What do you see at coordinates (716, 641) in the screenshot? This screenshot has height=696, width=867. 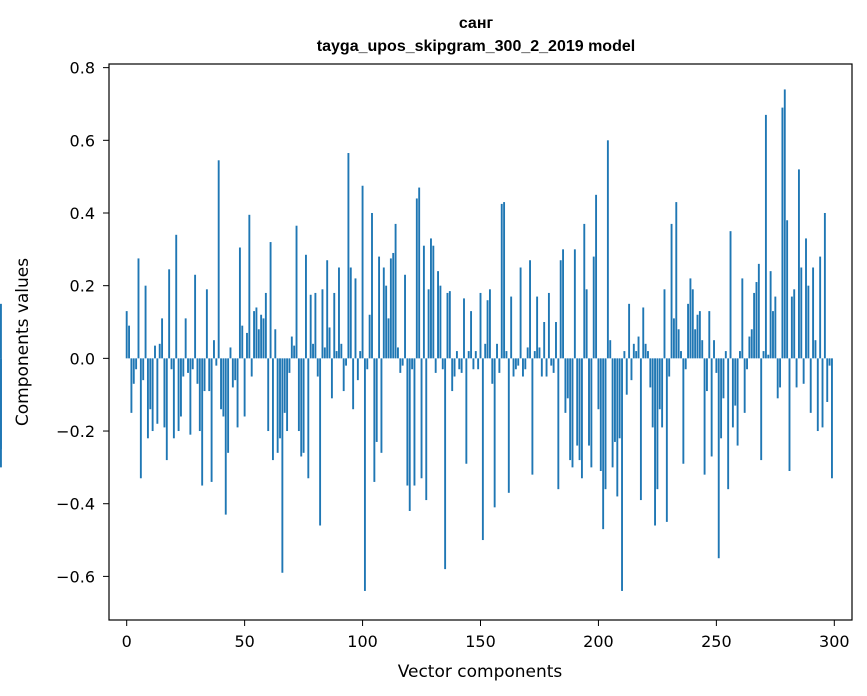 I see `x-tick-label: 250` at bounding box center [716, 641].